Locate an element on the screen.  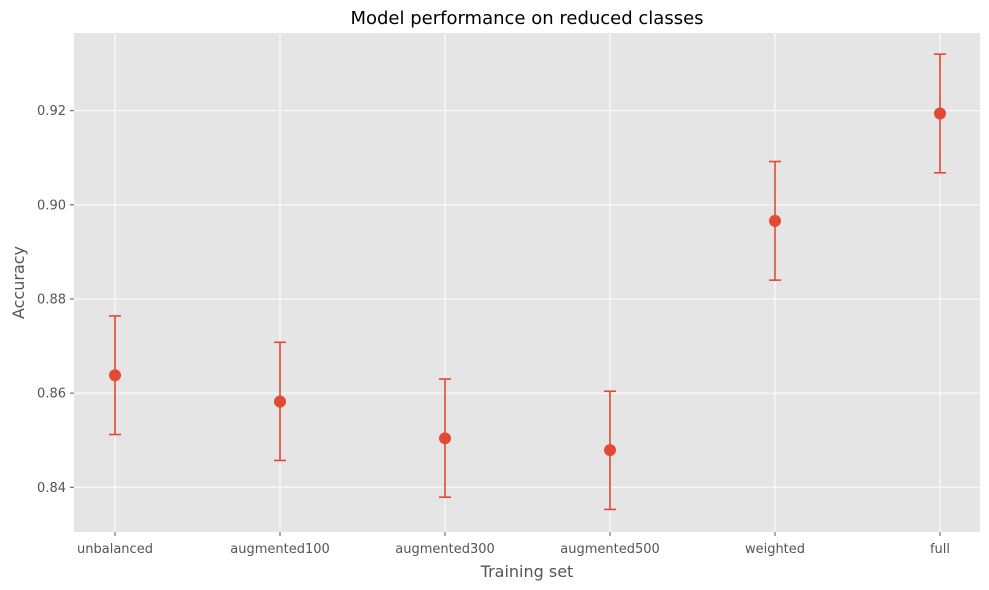
x-tick-label: augmented500 is located at coordinates (610, 549).